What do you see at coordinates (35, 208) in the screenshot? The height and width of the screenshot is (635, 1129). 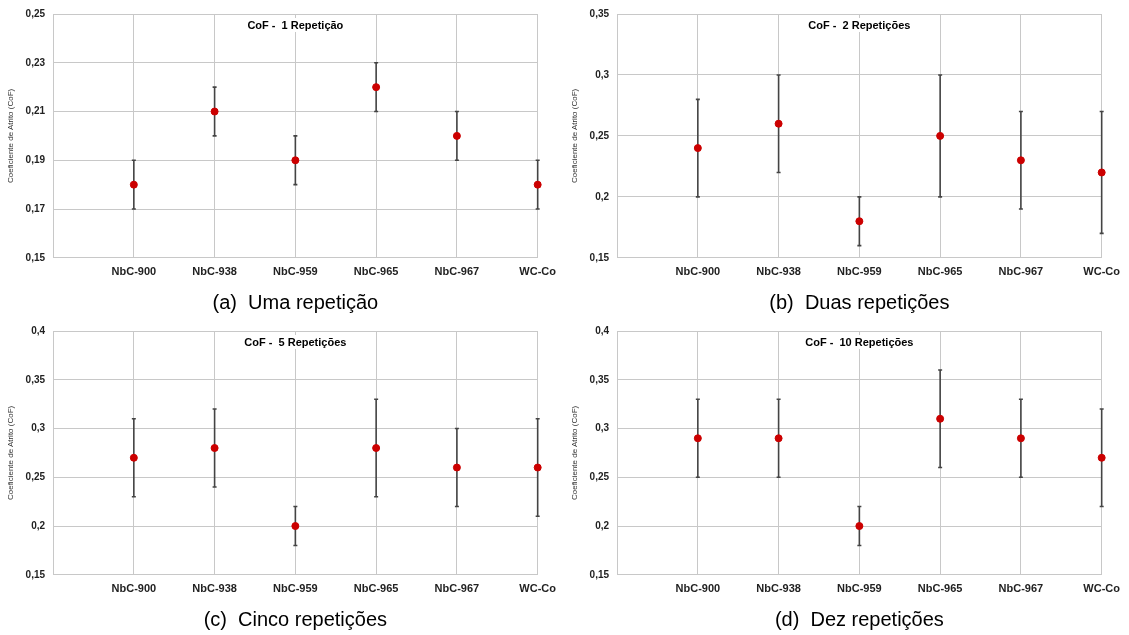 I see `y-tick-label: 0,17` at bounding box center [35, 208].